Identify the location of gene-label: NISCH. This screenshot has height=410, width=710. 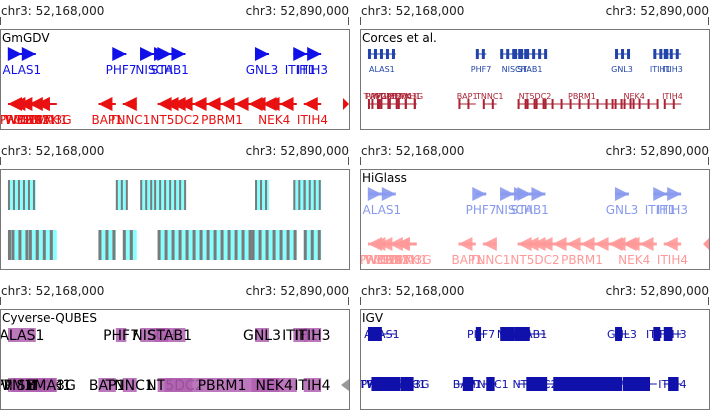
(514, 210).